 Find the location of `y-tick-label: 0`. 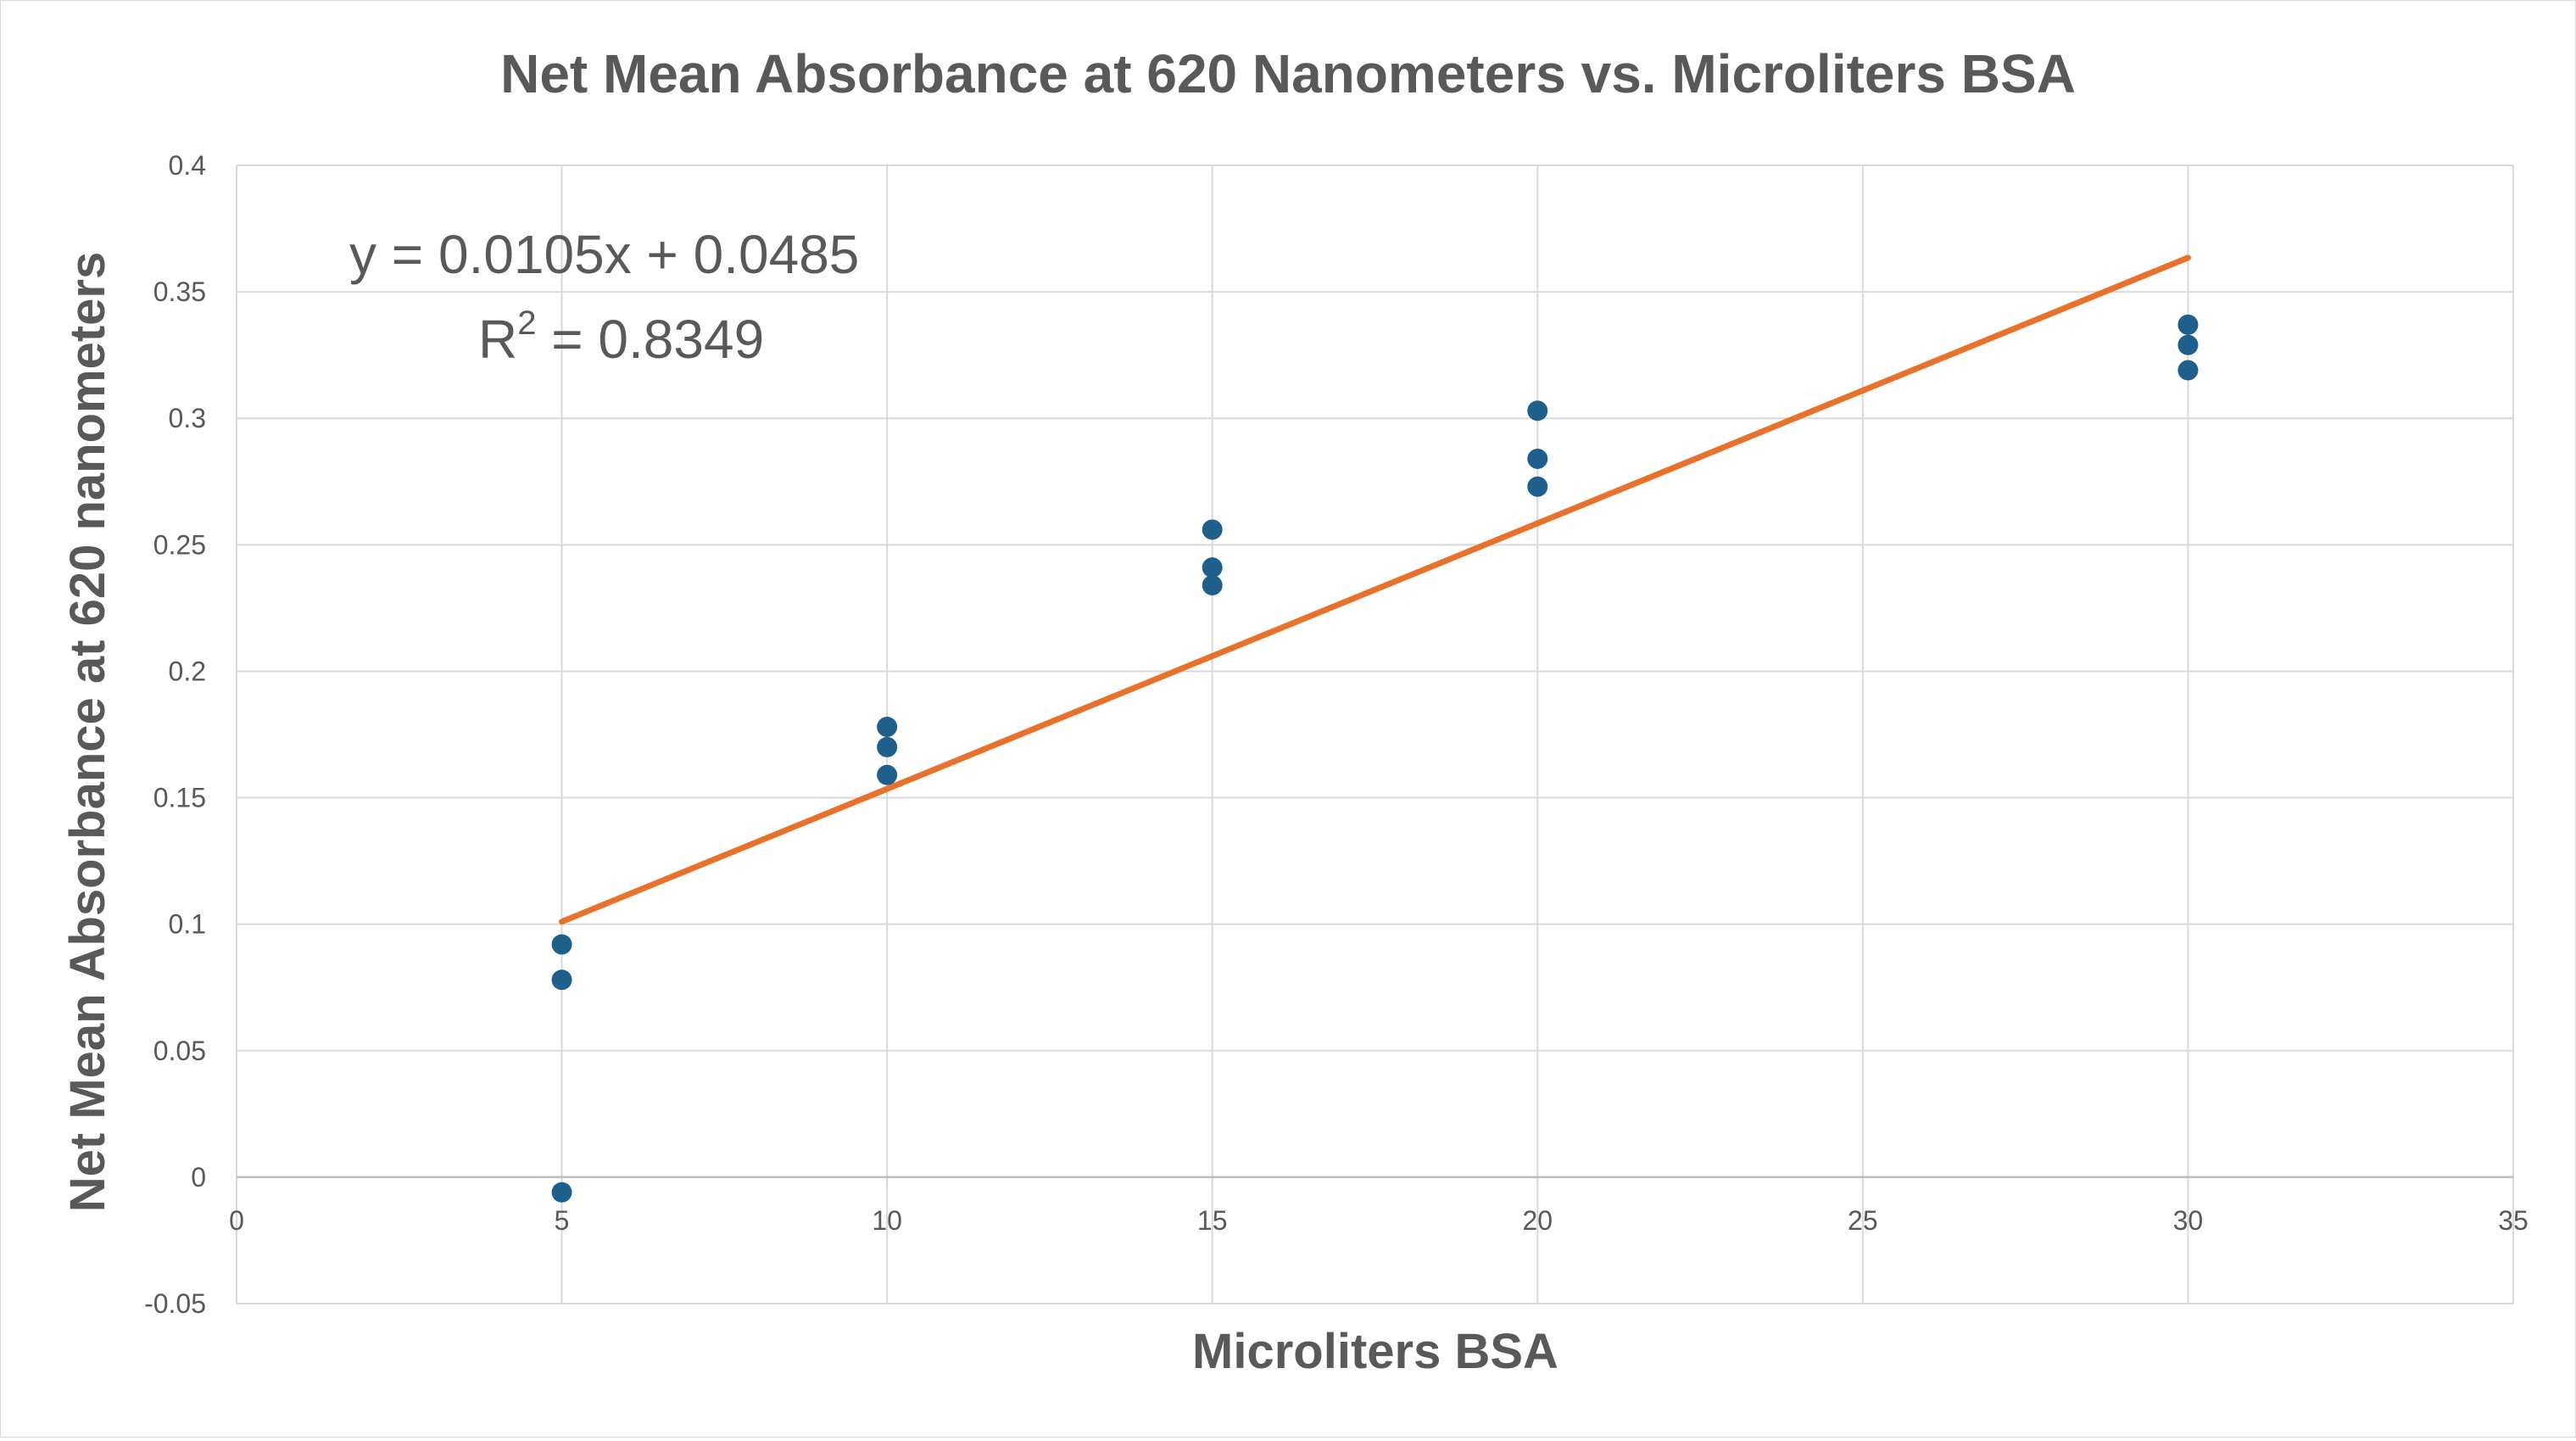

y-tick-label: 0 is located at coordinates (198, 1177).